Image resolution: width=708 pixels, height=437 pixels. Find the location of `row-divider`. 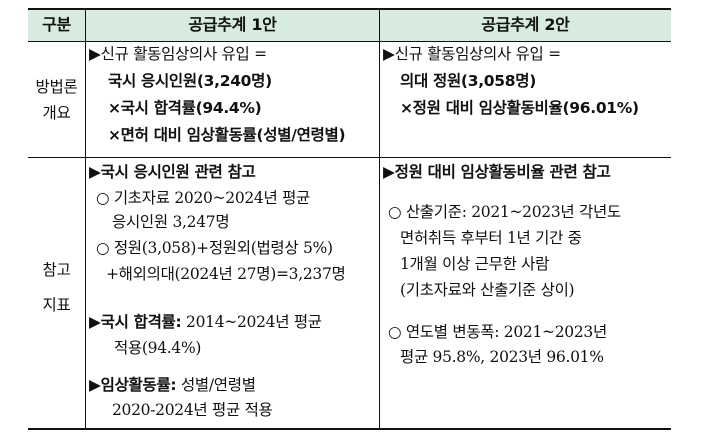

row-divider is located at coordinates (349, 157).